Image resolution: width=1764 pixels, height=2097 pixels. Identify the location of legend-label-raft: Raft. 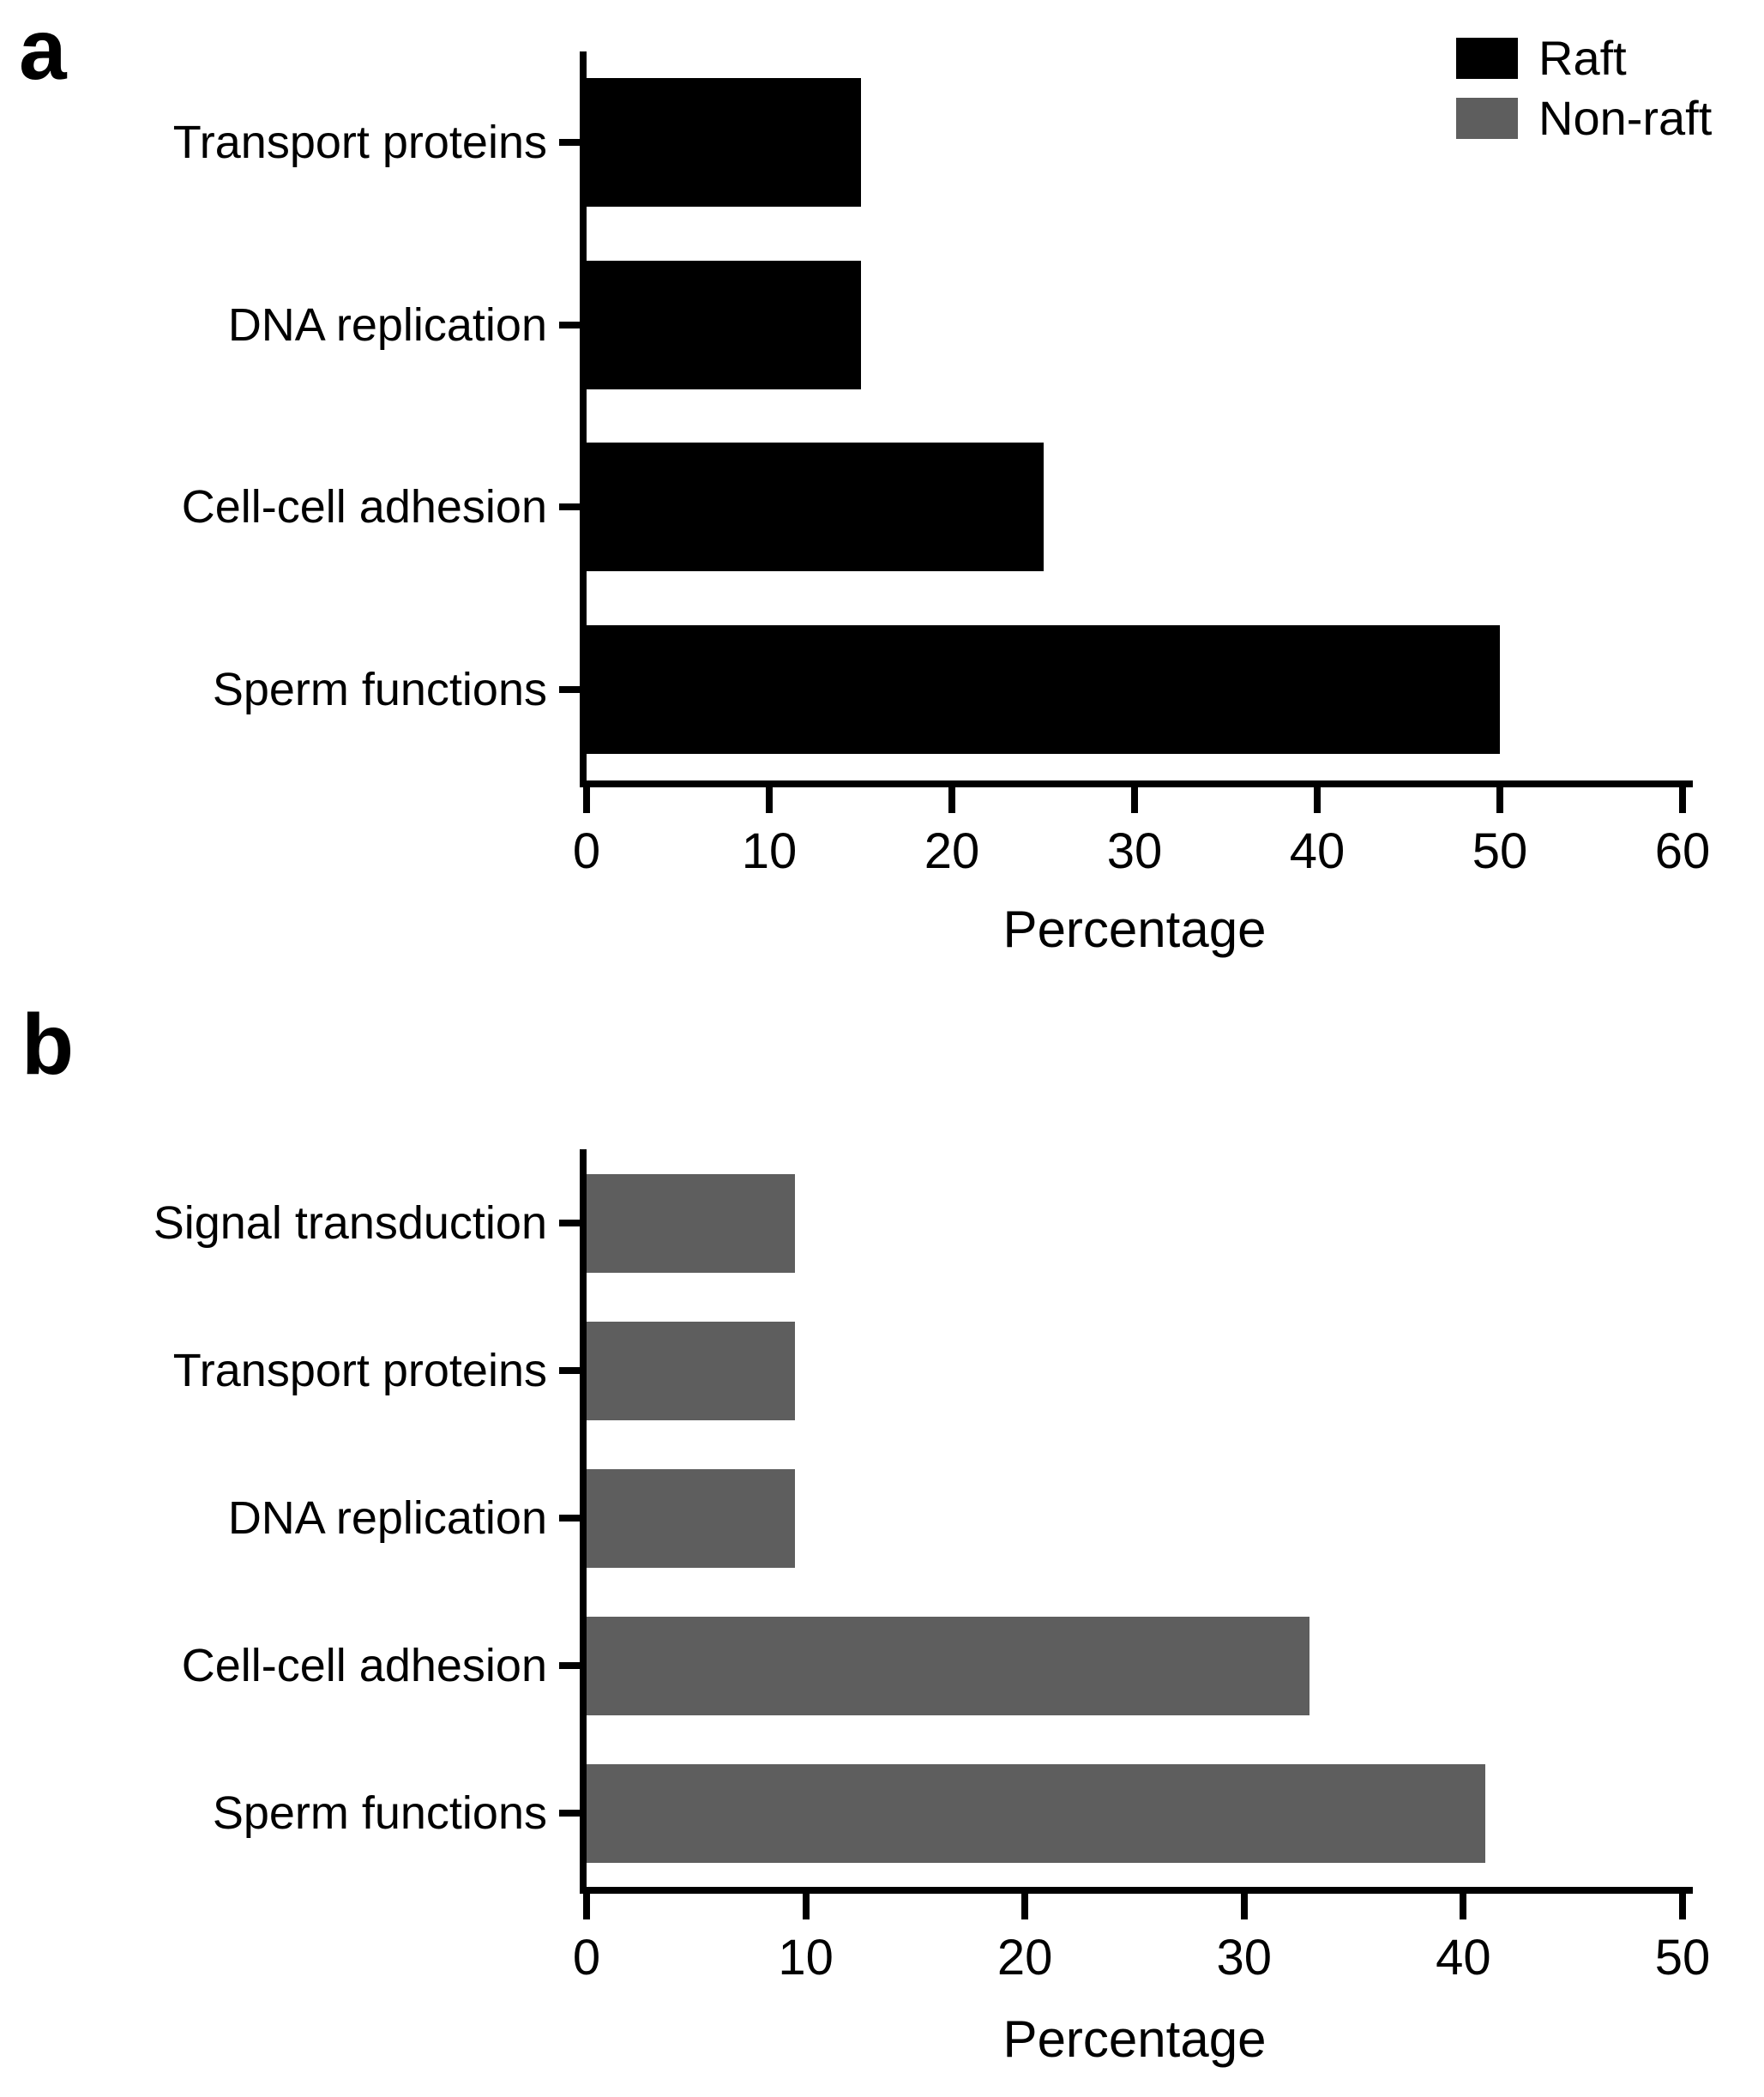
(1582, 58).